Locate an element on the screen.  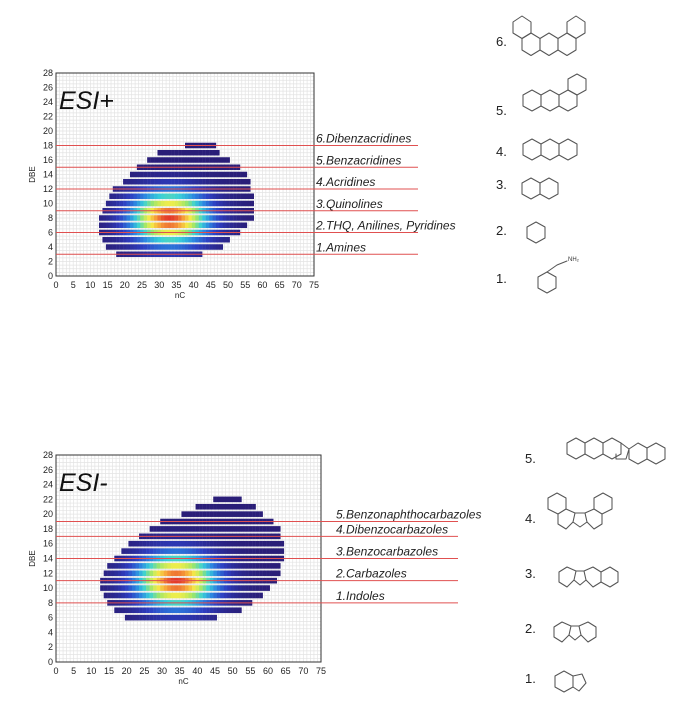
indole-structure-icon is located at coordinates (570, 681).